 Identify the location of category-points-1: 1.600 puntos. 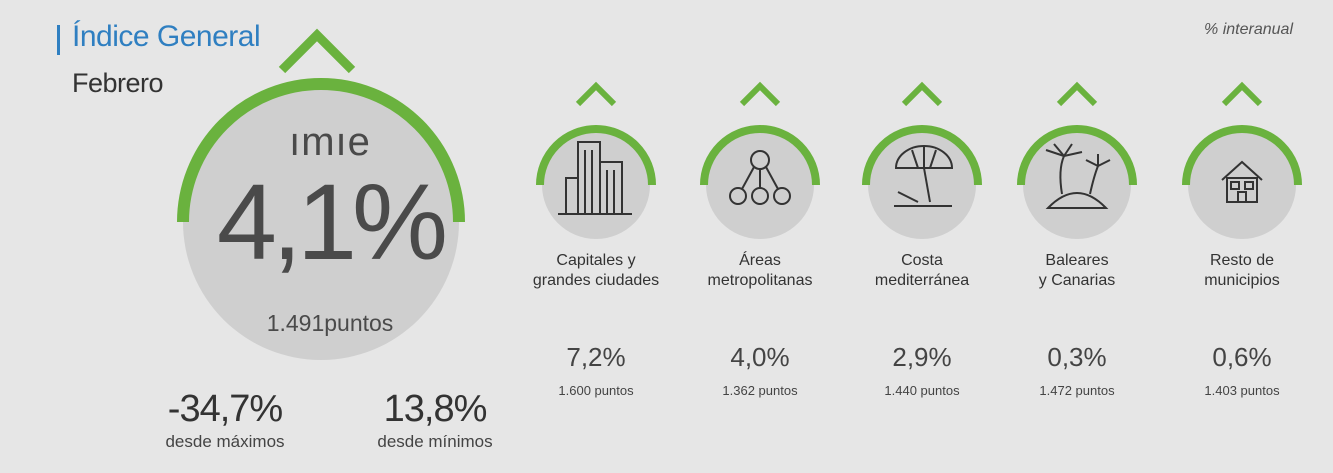
(596, 390).